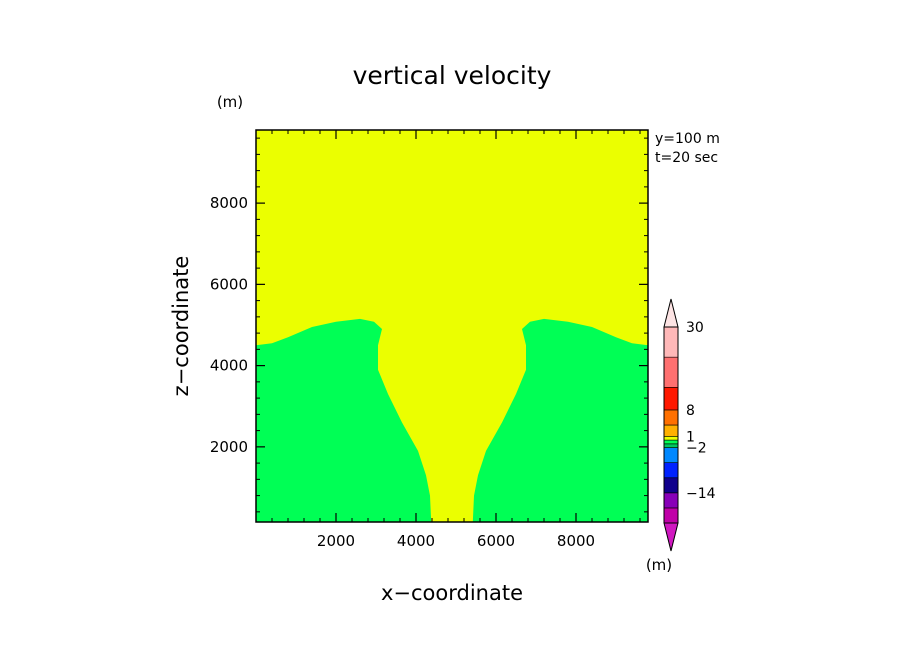 This screenshot has width=904, height=654. Describe the element at coordinates (344, 420) in the screenshot. I see `region-left-lobe` at that location.